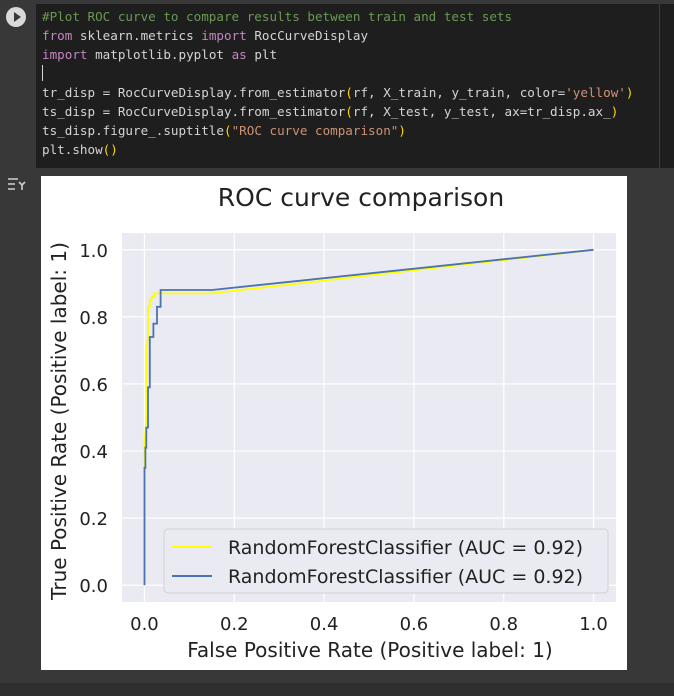 The width and height of the screenshot is (674, 696). Describe the element at coordinates (307, 35) in the screenshot. I see `code-token: RocCurveDisplay` at that location.